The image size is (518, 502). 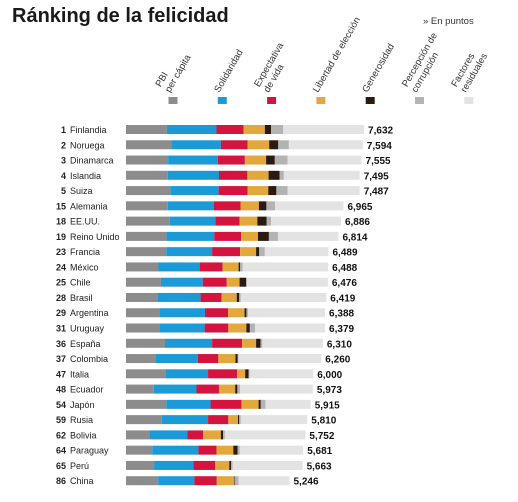 I want to click on total-value-label: 5,246, so click(x=305, y=482).